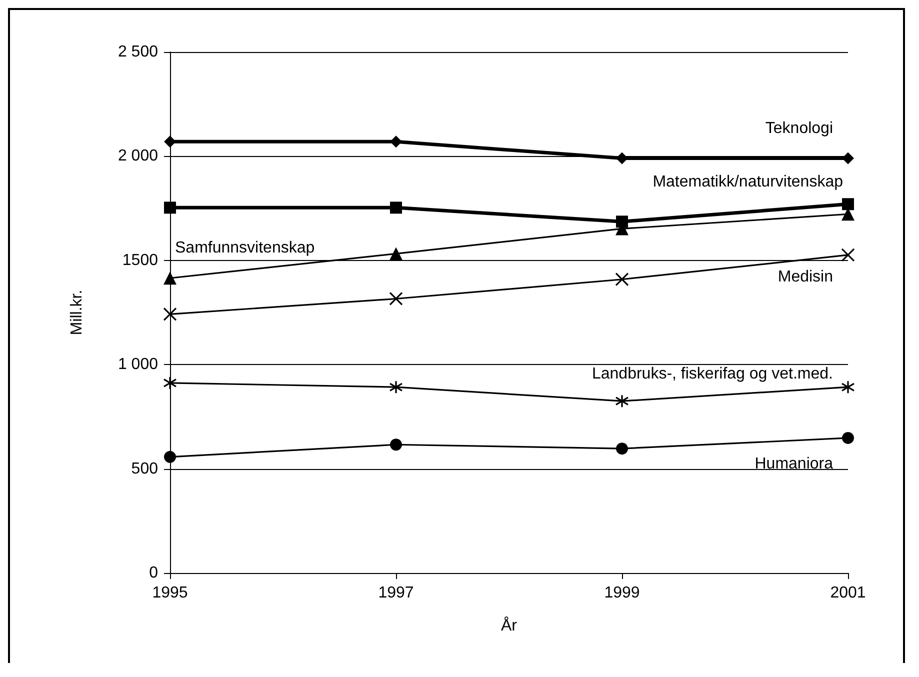 This screenshot has height=677, width=919. Describe the element at coordinates (509, 625) in the screenshot. I see `x-axis-title: År` at that location.